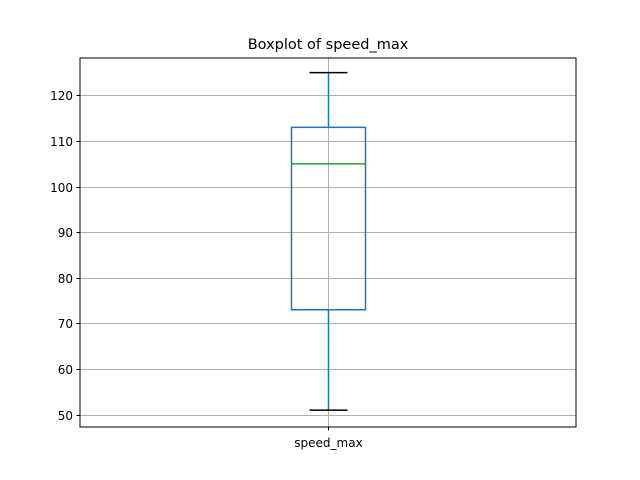  Describe the element at coordinates (61, 96) in the screenshot. I see `y-tick-label: 120` at that location.